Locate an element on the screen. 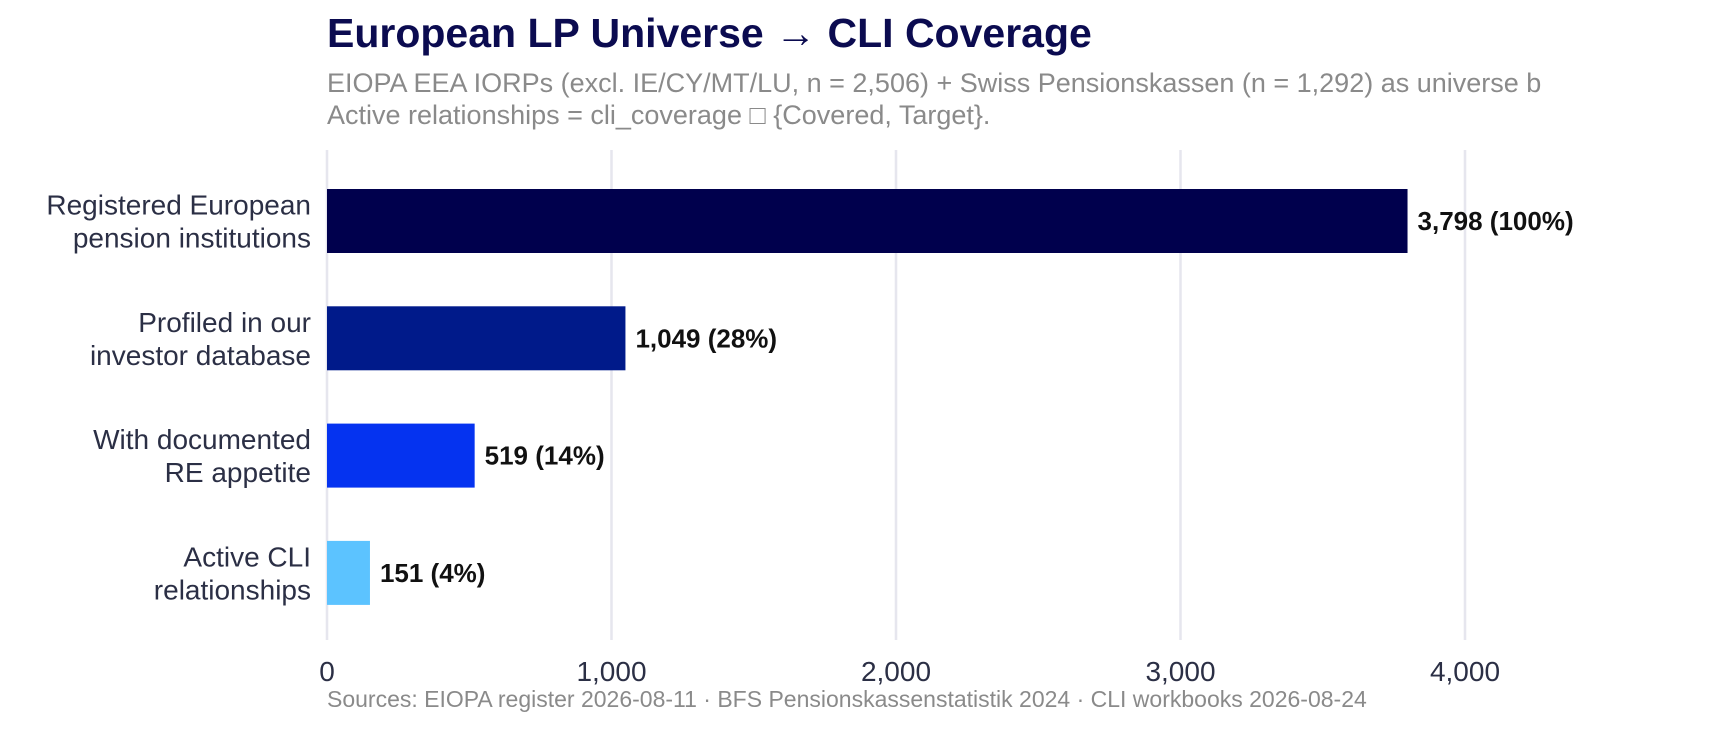  data-label: 151 (4%) is located at coordinates (433, 573).